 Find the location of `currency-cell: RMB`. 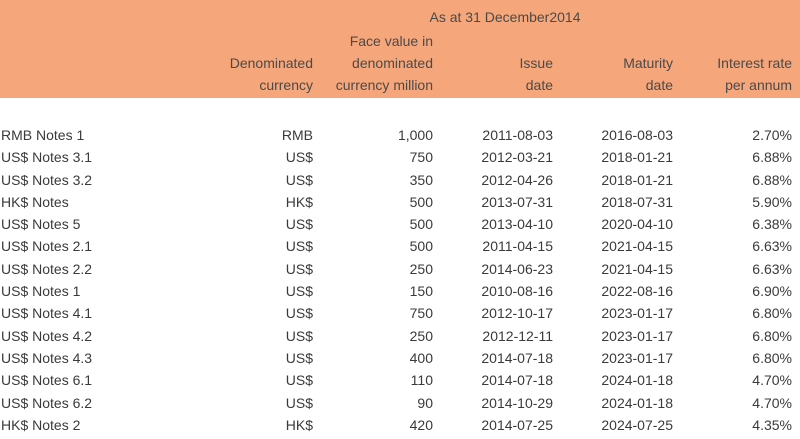

currency-cell: RMB is located at coordinates (297, 135).